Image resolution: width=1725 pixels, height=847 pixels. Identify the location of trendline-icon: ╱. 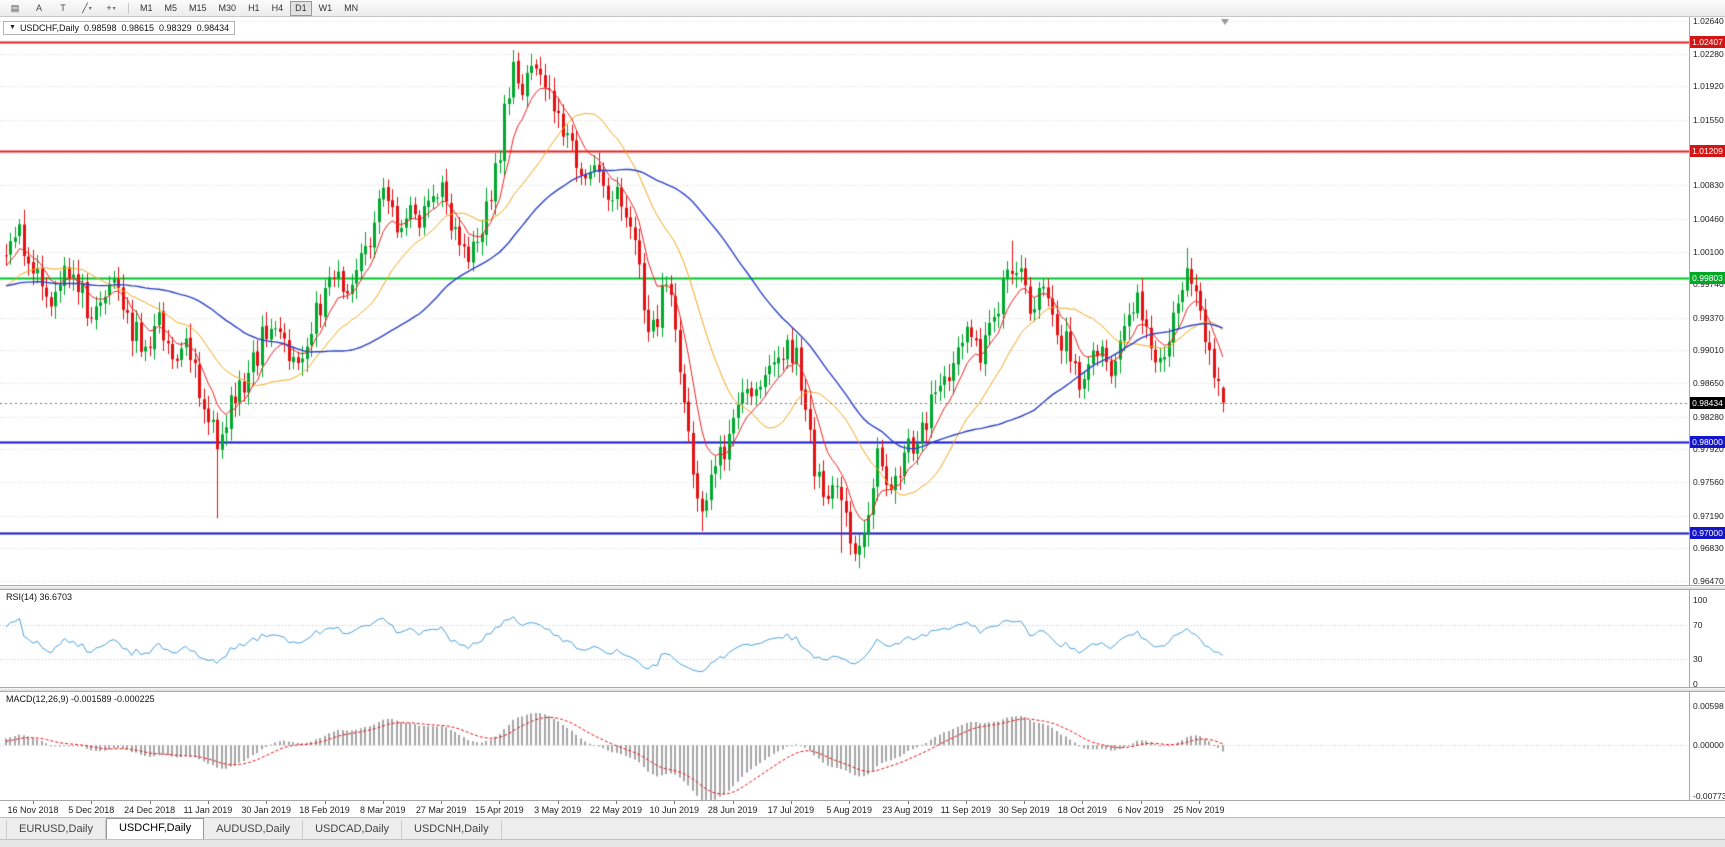
(85, 7).